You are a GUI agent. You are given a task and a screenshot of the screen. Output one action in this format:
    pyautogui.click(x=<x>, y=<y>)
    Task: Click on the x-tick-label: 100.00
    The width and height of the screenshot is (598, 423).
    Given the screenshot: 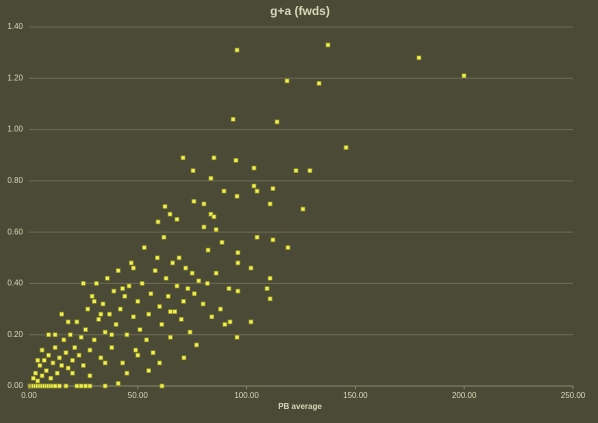 What is the action you would take?
    pyautogui.click(x=246, y=395)
    